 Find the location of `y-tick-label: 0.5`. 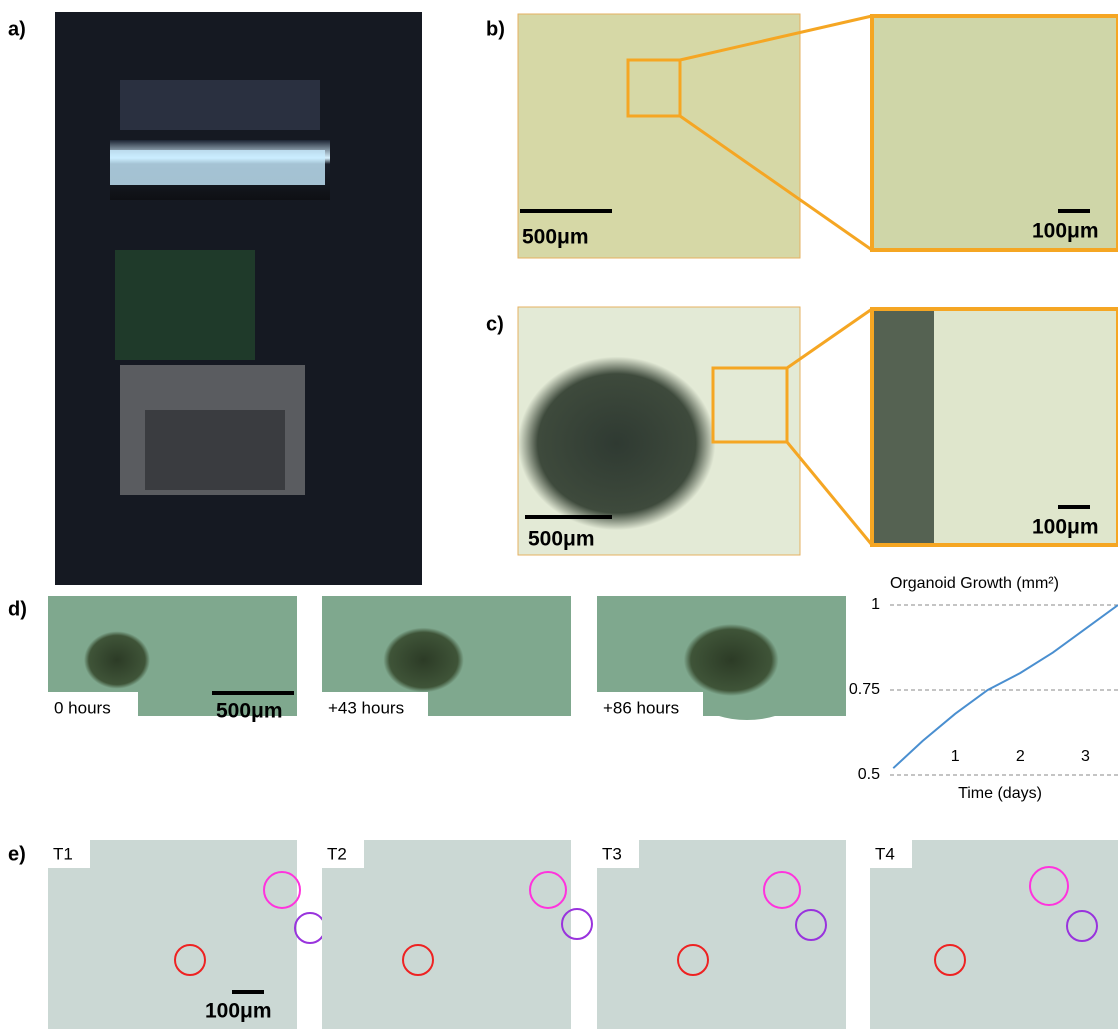

y-tick-label: 0.5 is located at coordinates (869, 774).